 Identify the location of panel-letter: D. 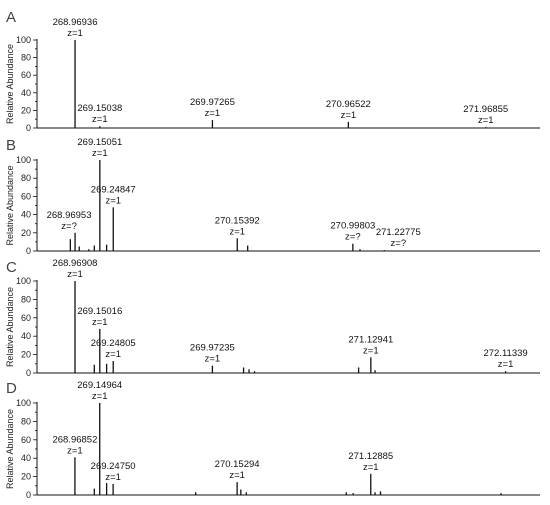
(11, 388).